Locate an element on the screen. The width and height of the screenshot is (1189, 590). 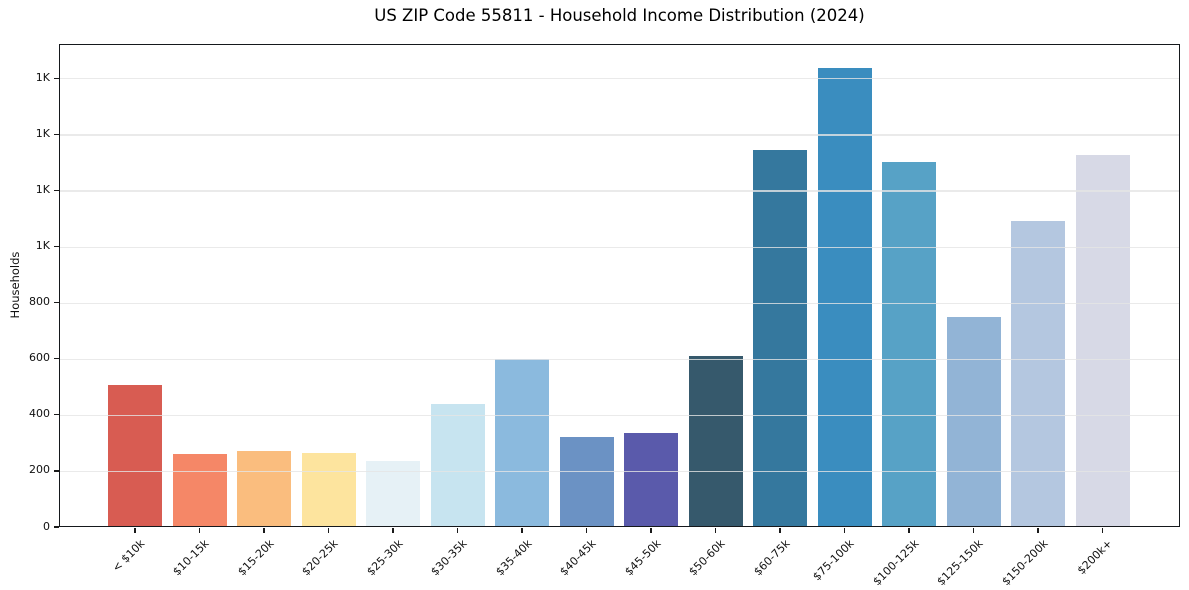
x-tick-label: $50-60k is located at coordinates (707, 558).